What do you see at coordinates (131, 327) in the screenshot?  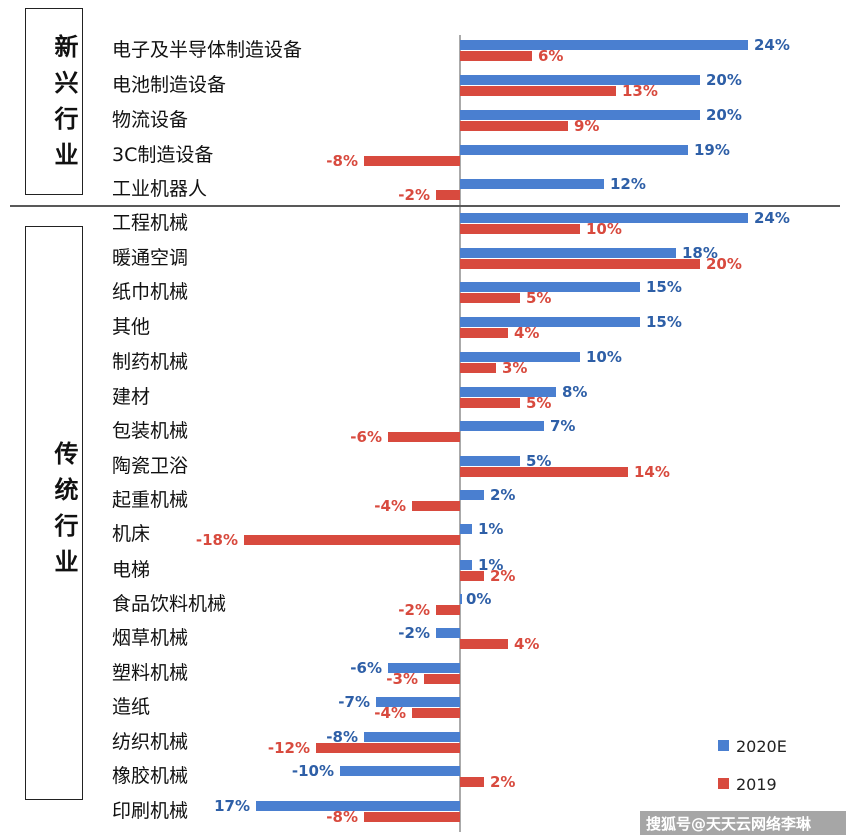 I see `category-label: 其他` at bounding box center [131, 327].